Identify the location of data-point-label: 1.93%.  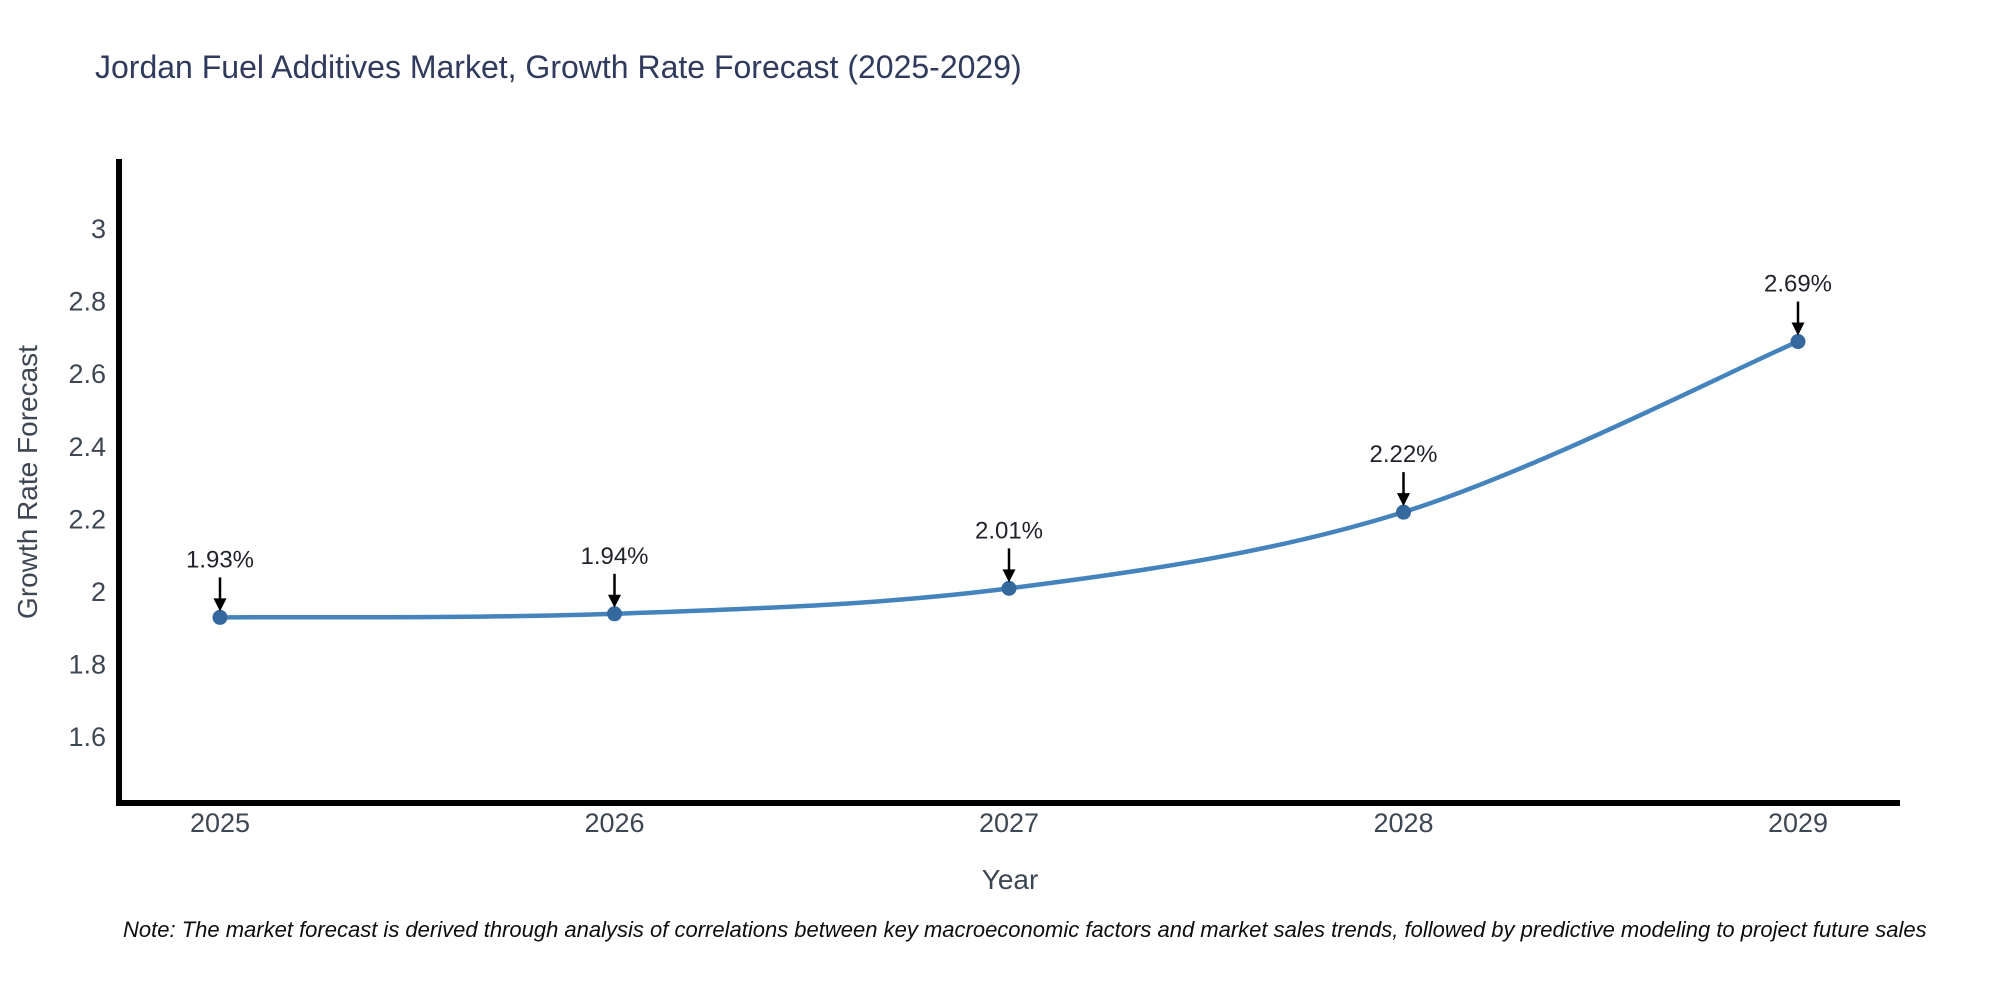
(220, 559).